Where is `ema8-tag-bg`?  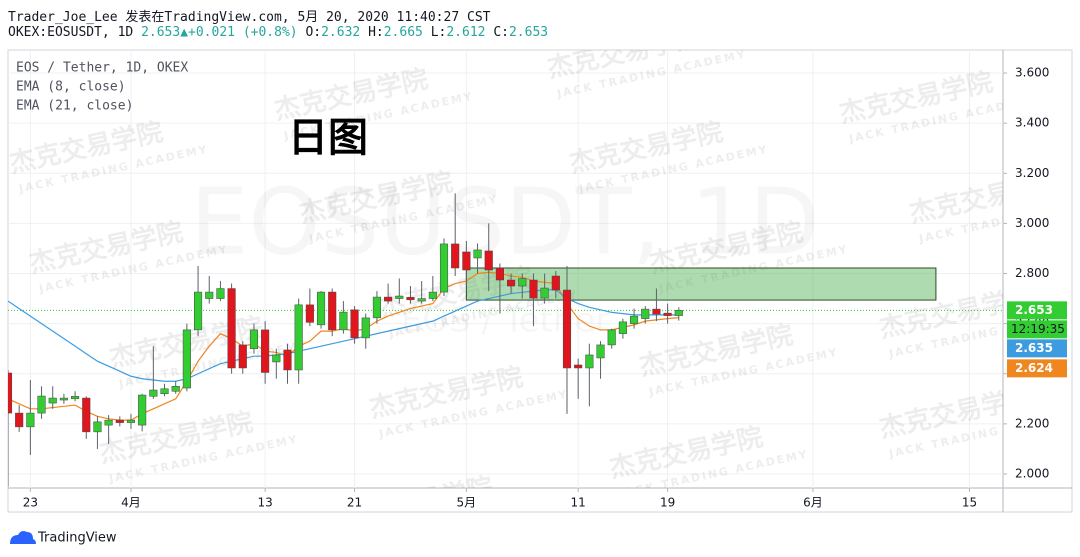
ema8-tag-bg is located at coordinates (1037, 368).